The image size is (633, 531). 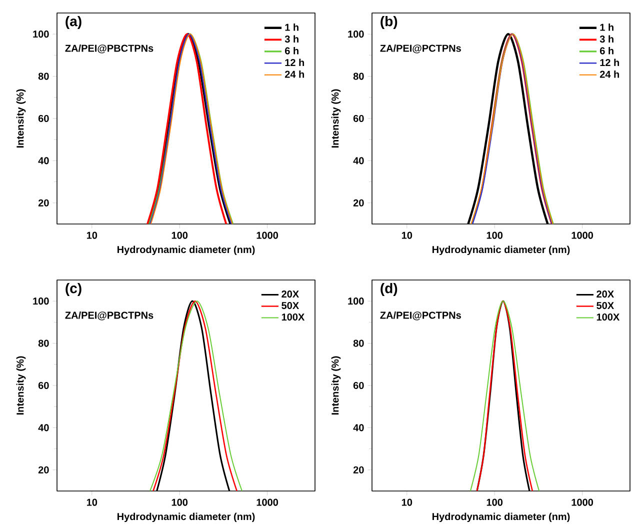 What do you see at coordinates (389, 23) in the screenshot?
I see `annotation: (b)` at bounding box center [389, 23].